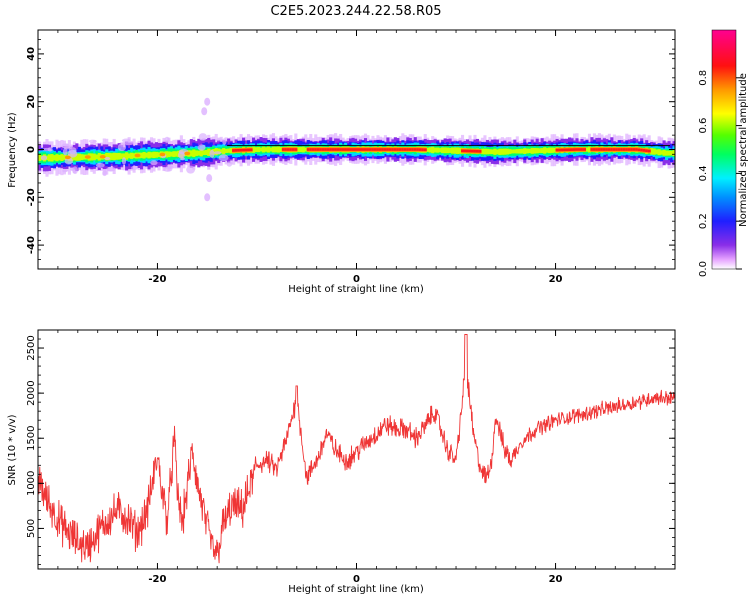 The width and height of the screenshot is (750, 600). What do you see at coordinates (31, 528) in the screenshot?
I see `snr-y-tick-label: 500` at bounding box center [31, 528].